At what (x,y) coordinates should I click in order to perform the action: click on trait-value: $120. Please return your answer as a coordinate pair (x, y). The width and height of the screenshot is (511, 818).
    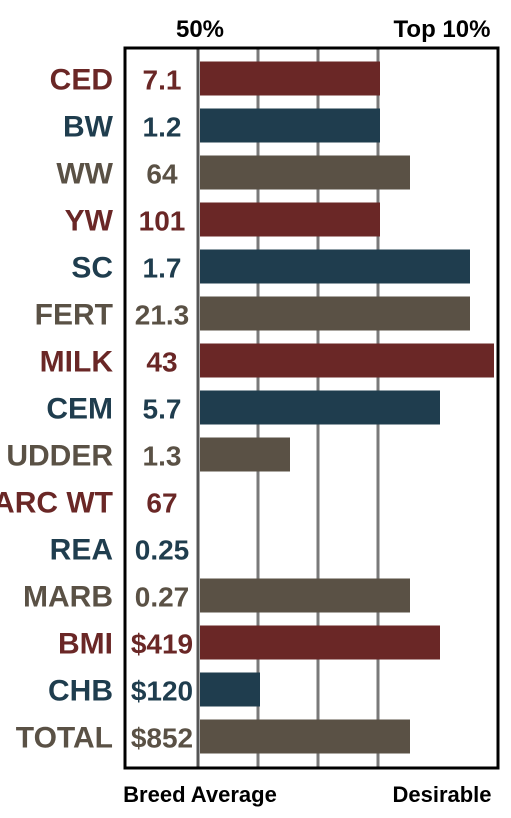
    Looking at the image, I should click on (162, 691).